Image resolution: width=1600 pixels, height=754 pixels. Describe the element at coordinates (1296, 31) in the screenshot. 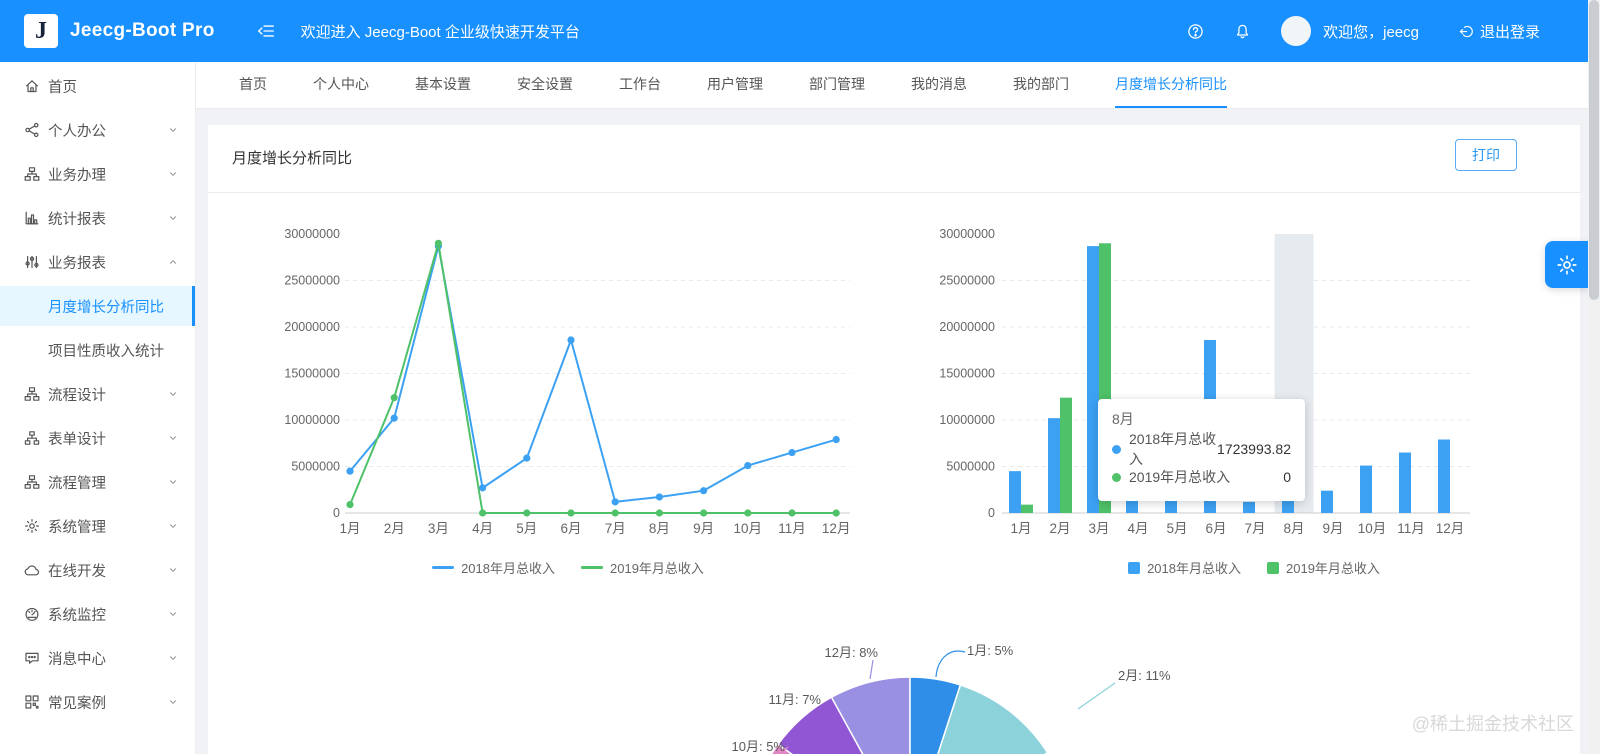

I see `avatar` at that location.